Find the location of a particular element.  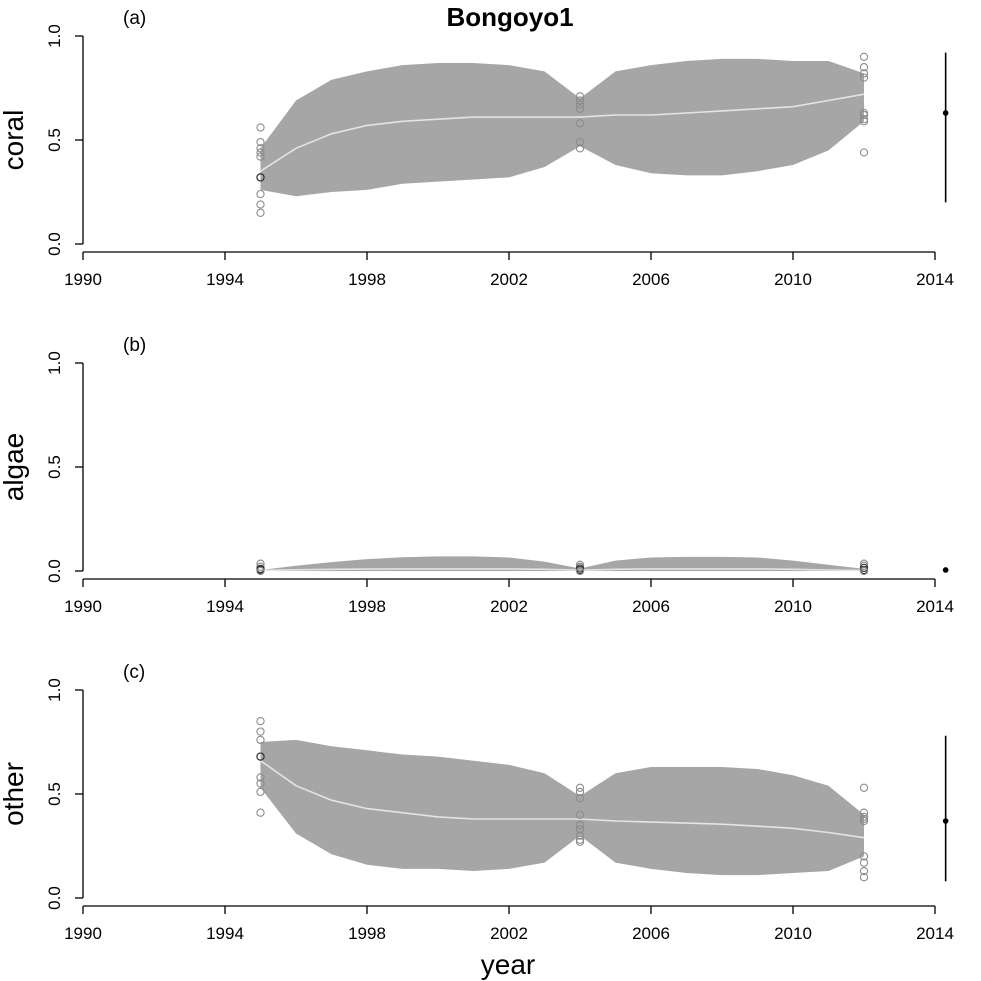

y-axis-label: algae is located at coordinates (14, 467).